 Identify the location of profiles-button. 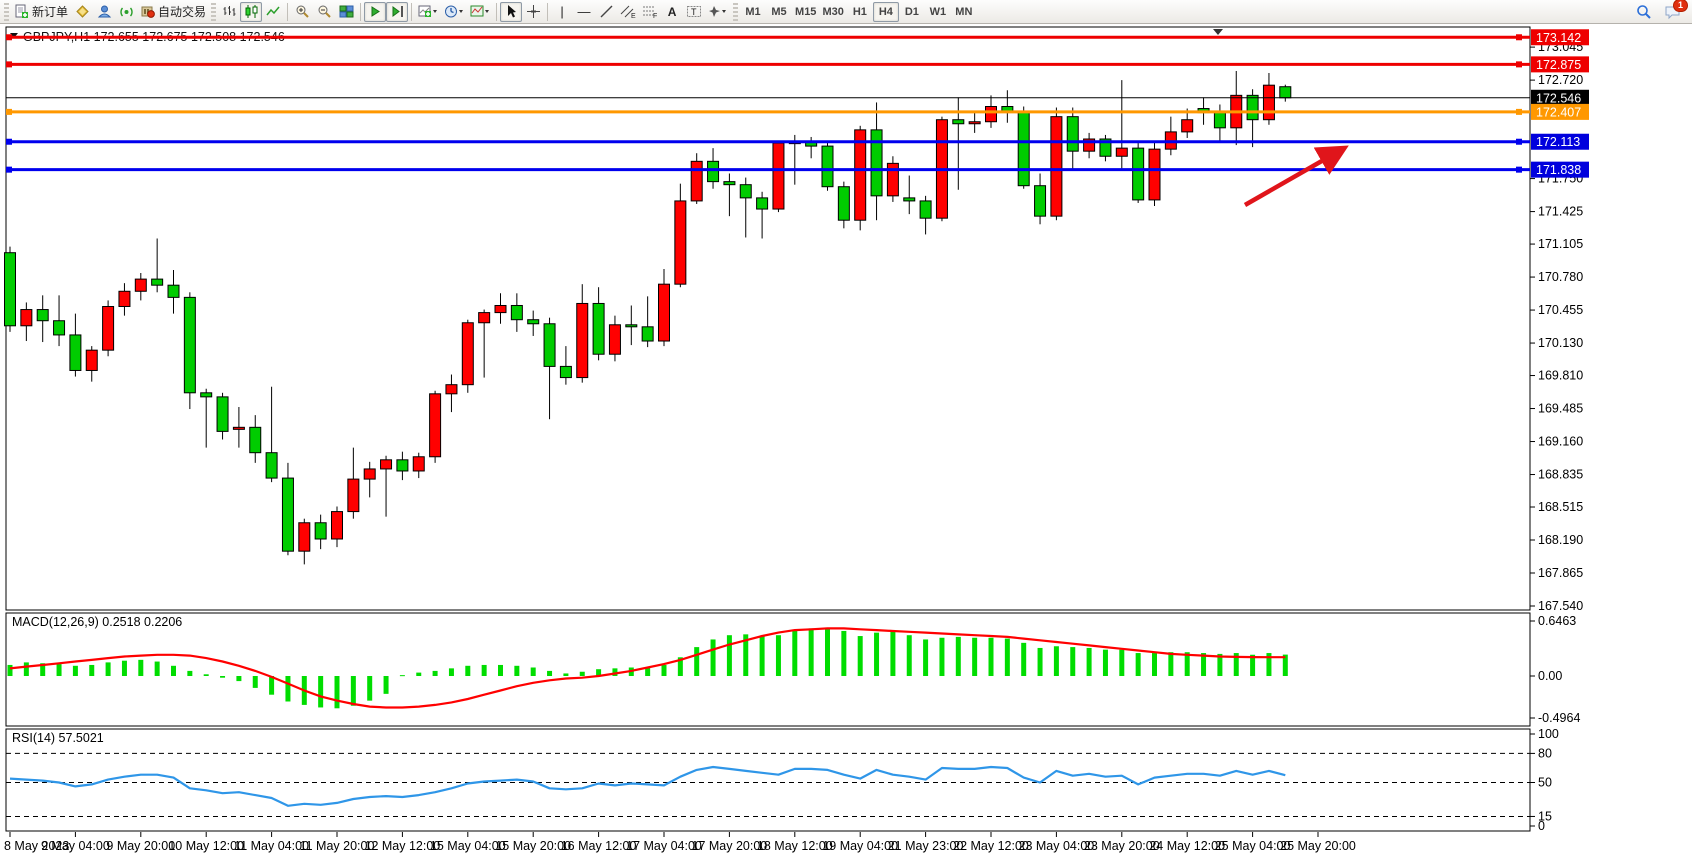
(454, 12).